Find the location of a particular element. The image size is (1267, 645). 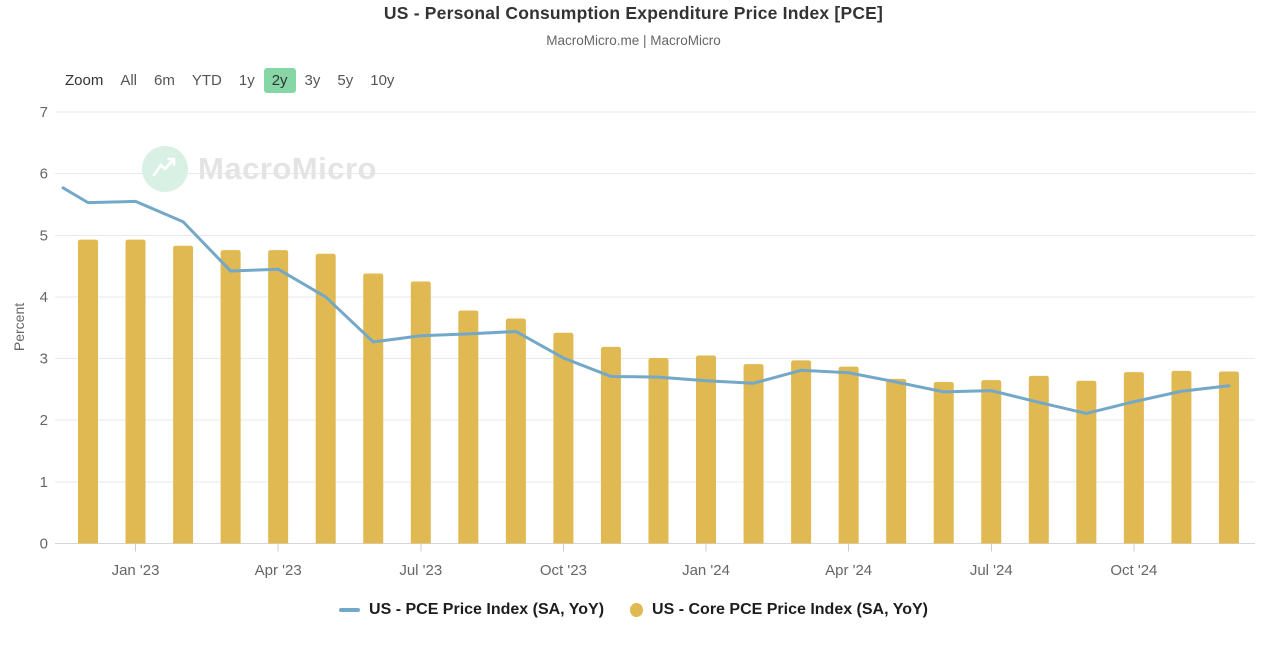

y-axis-tick-label: 1 is located at coordinates (44, 482).